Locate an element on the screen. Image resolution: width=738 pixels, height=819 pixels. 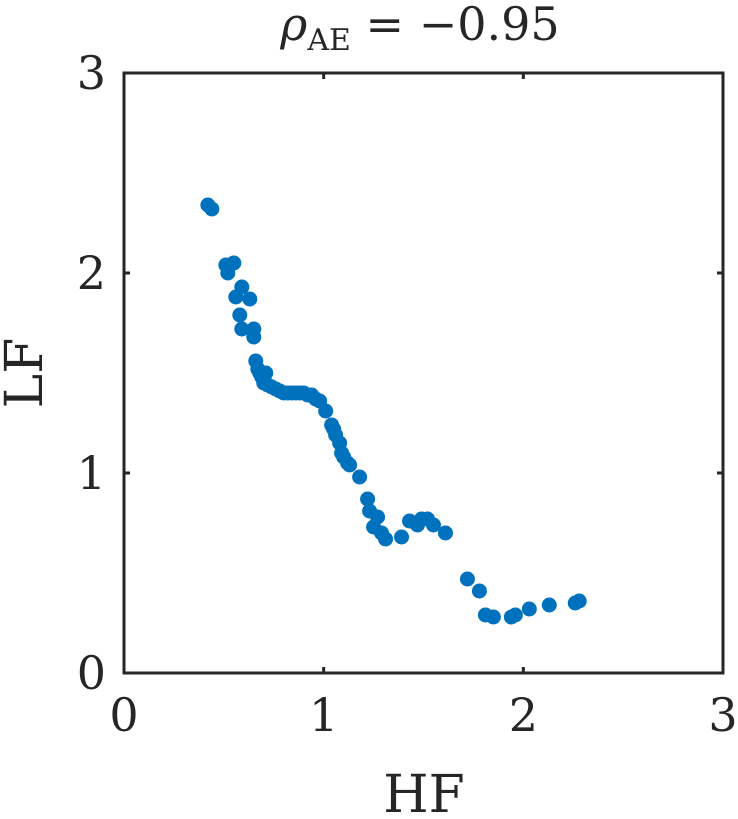
chart-title: ρAE = −0.95 is located at coordinates (419, 29).